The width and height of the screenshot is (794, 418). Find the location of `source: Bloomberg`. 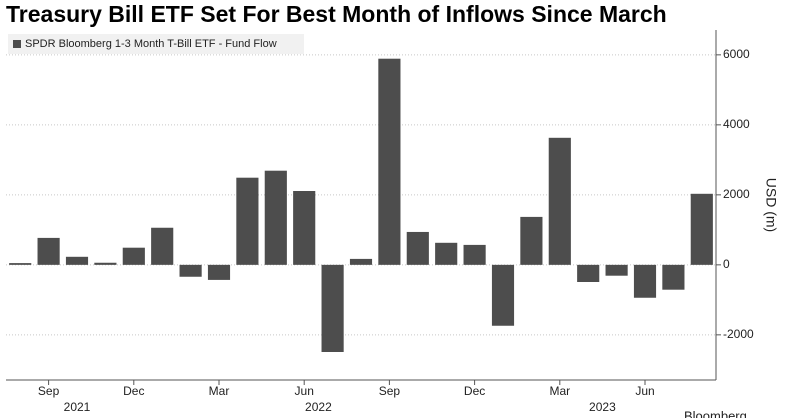

source: Bloomberg is located at coordinates (715, 413).